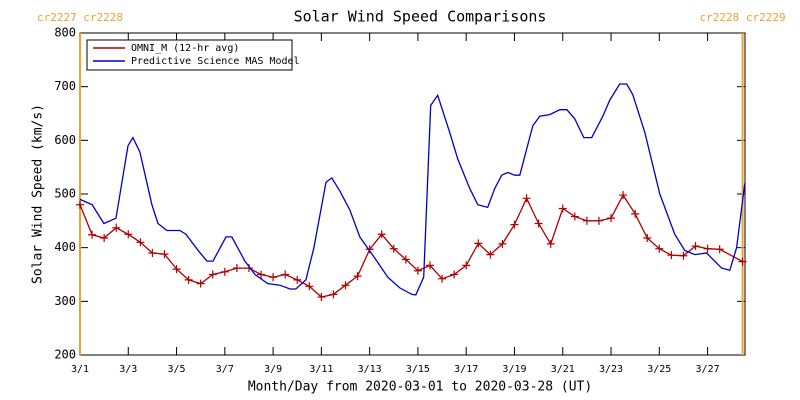 This screenshot has width=800, height=400. I want to click on x-tick-label: 3/11, so click(321, 369).